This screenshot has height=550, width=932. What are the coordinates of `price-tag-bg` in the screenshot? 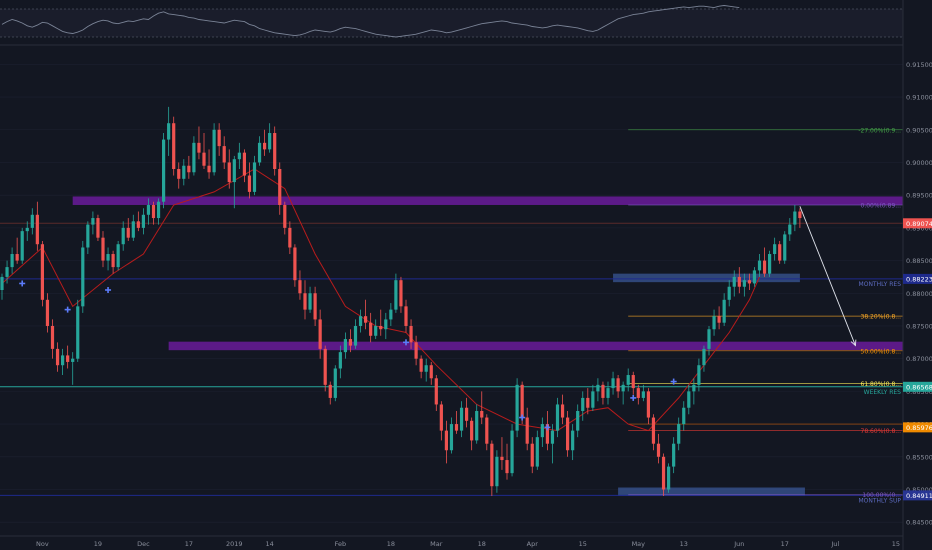 It's located at (917, 495).